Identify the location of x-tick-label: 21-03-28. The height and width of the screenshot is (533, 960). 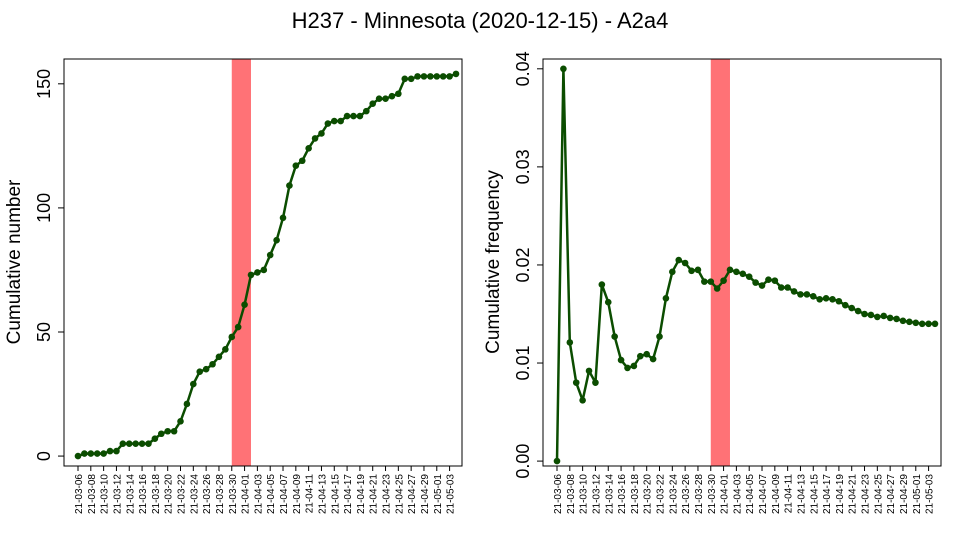
(699, 494).